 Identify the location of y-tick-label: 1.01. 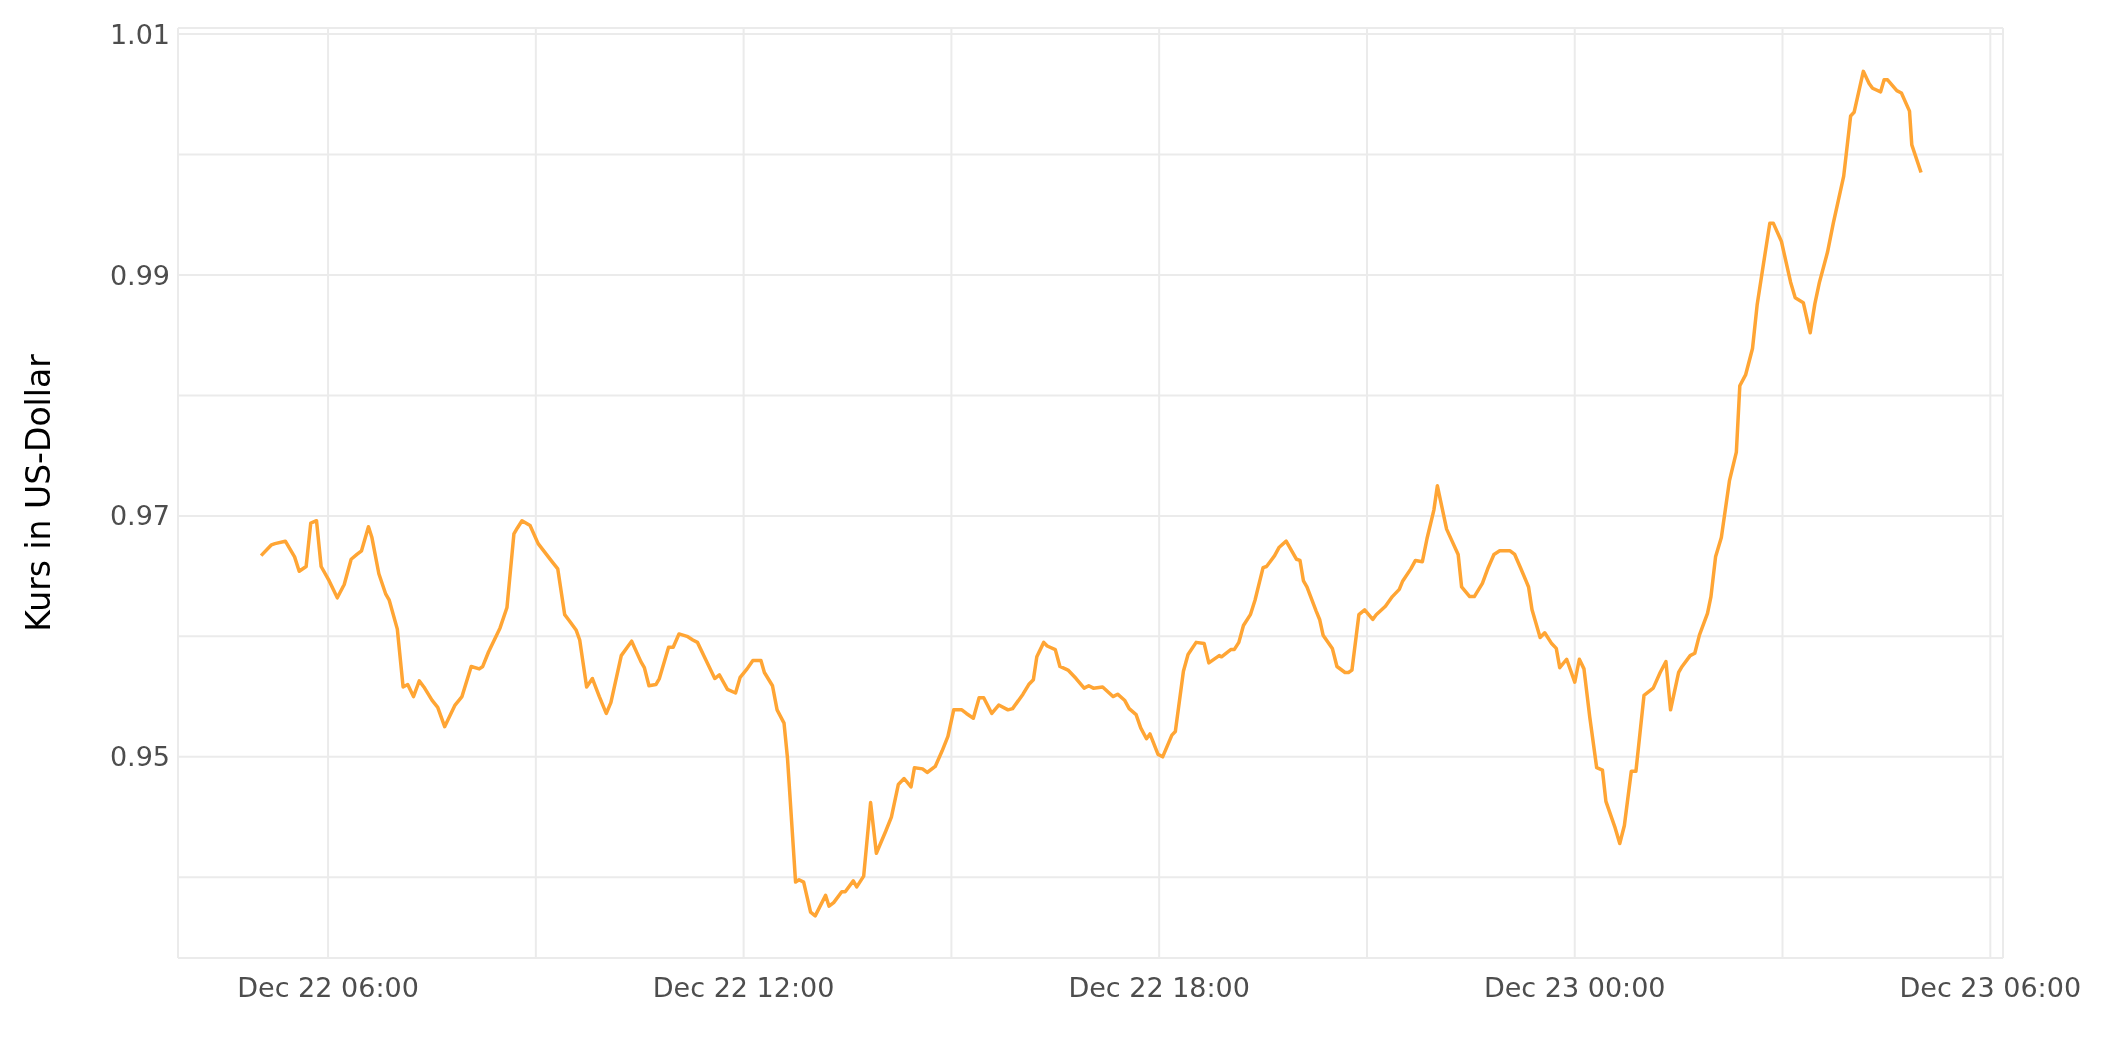
(139, 34).